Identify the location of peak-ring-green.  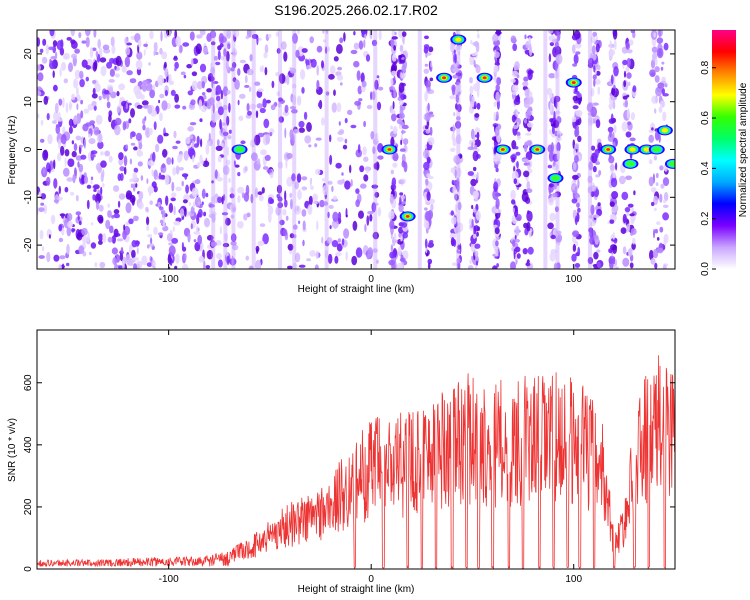
(556, 178).